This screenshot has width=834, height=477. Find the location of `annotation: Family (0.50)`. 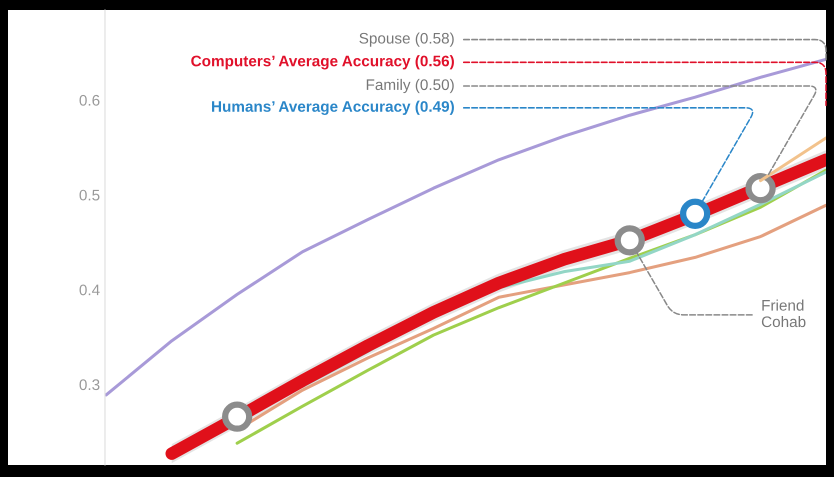

annotation: Family (0.50) is located at coordinates (410, 86).